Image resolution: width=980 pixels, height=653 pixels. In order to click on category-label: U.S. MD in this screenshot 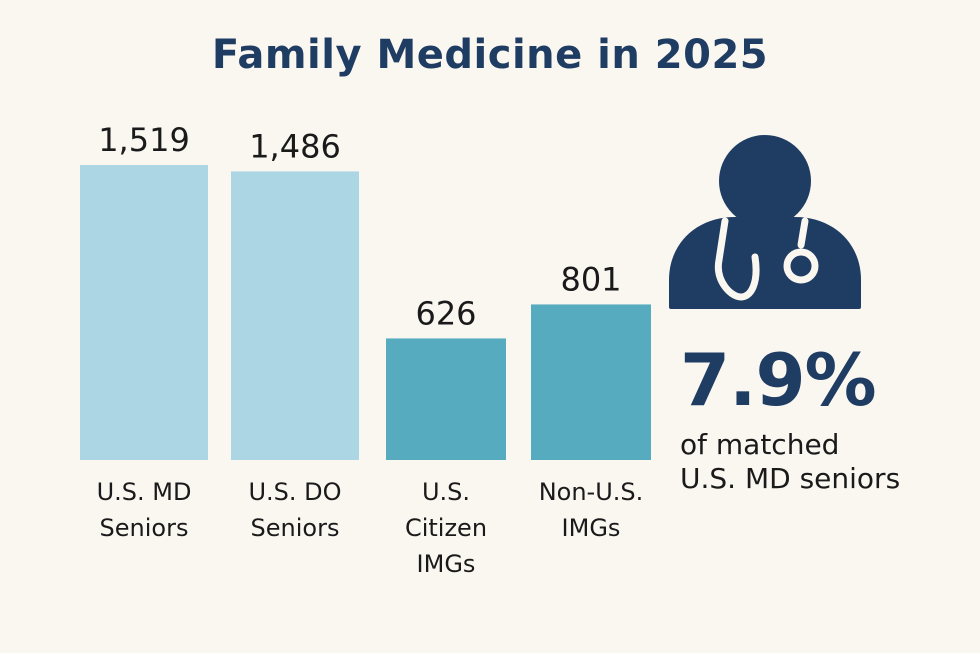, I will do `click(144, 492)`.